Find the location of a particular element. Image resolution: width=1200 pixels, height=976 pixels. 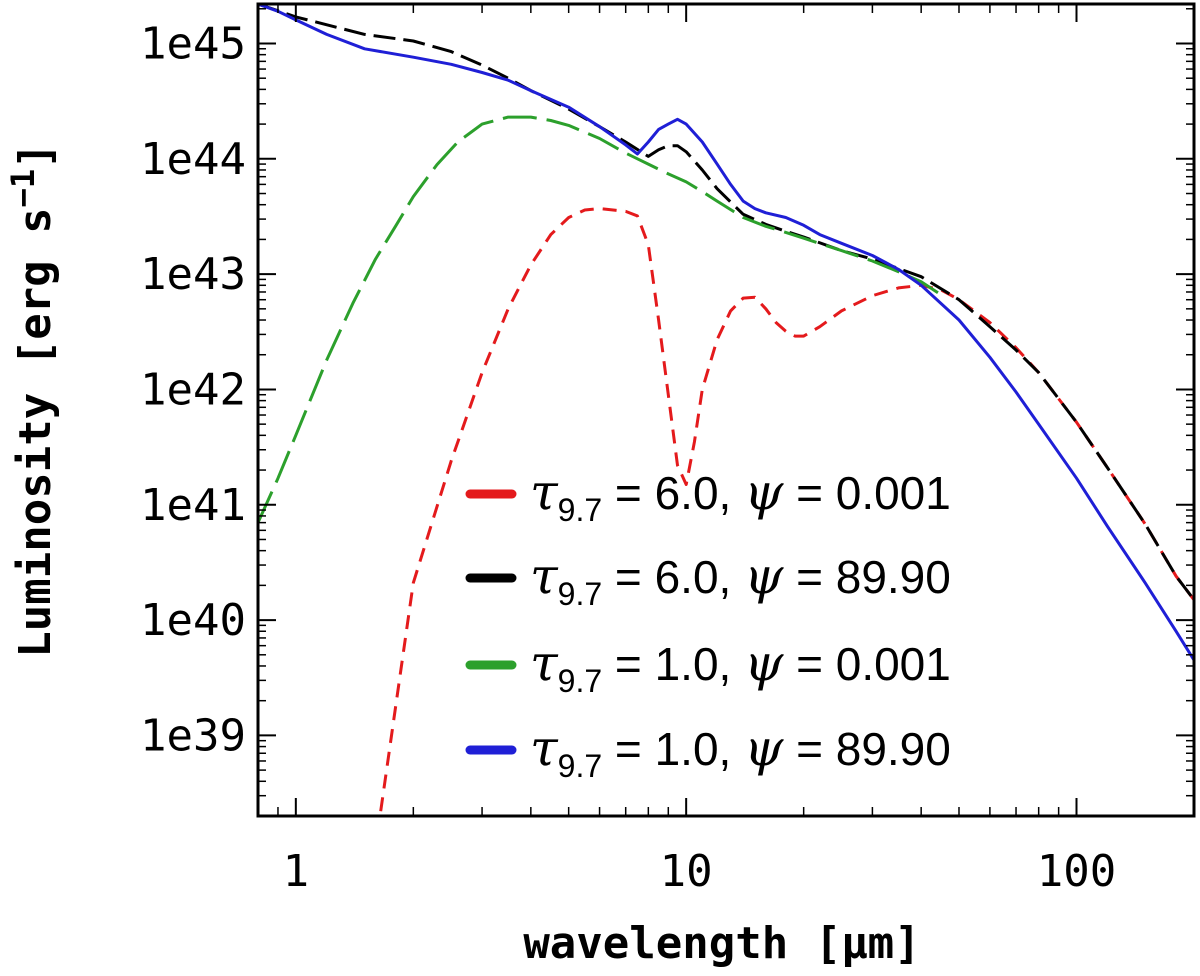

y-axis-label-sup: −1 is located at coordinates (23, 188).